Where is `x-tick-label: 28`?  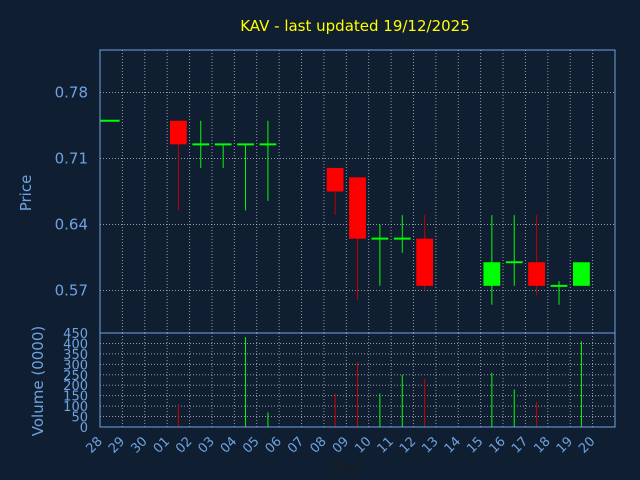 x-tick-label: 28 is located at coordinates (95, 445).